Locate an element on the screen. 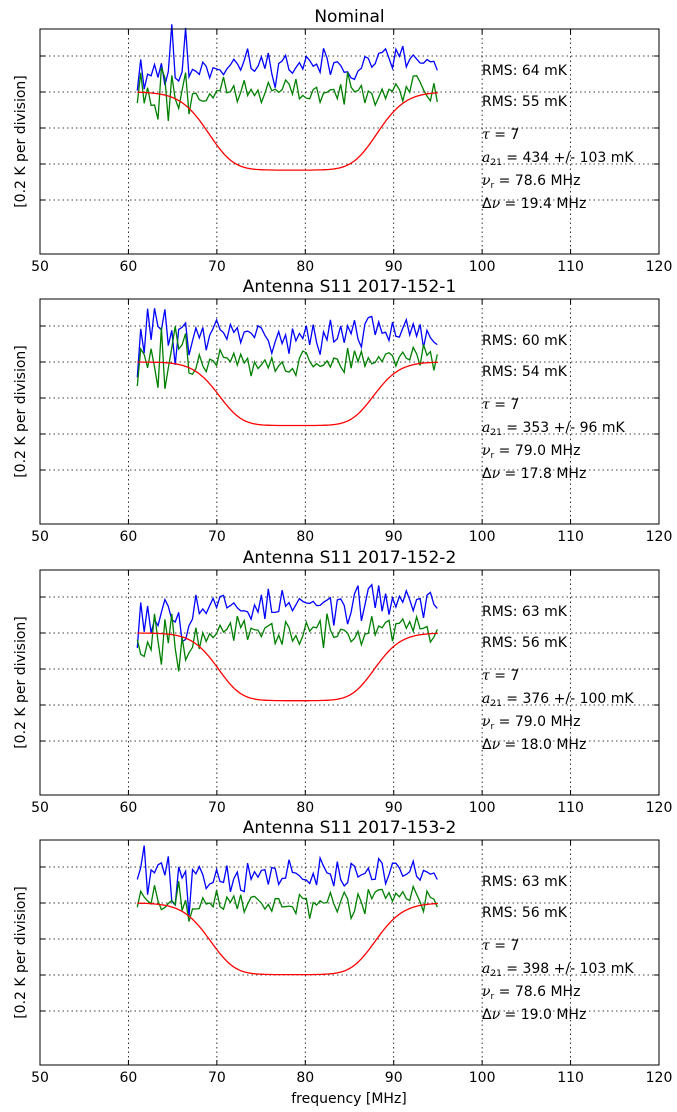 Image resolution: width=677 pixels, height=1112 pixels. dnu-label: Δν = 17.8 MHz is located at coordinates (534, 474).